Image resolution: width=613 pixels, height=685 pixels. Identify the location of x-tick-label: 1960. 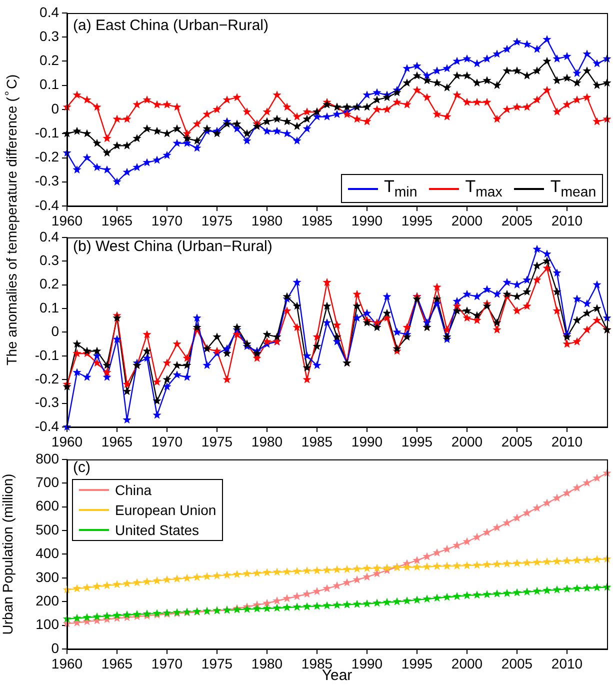
(67, 220).